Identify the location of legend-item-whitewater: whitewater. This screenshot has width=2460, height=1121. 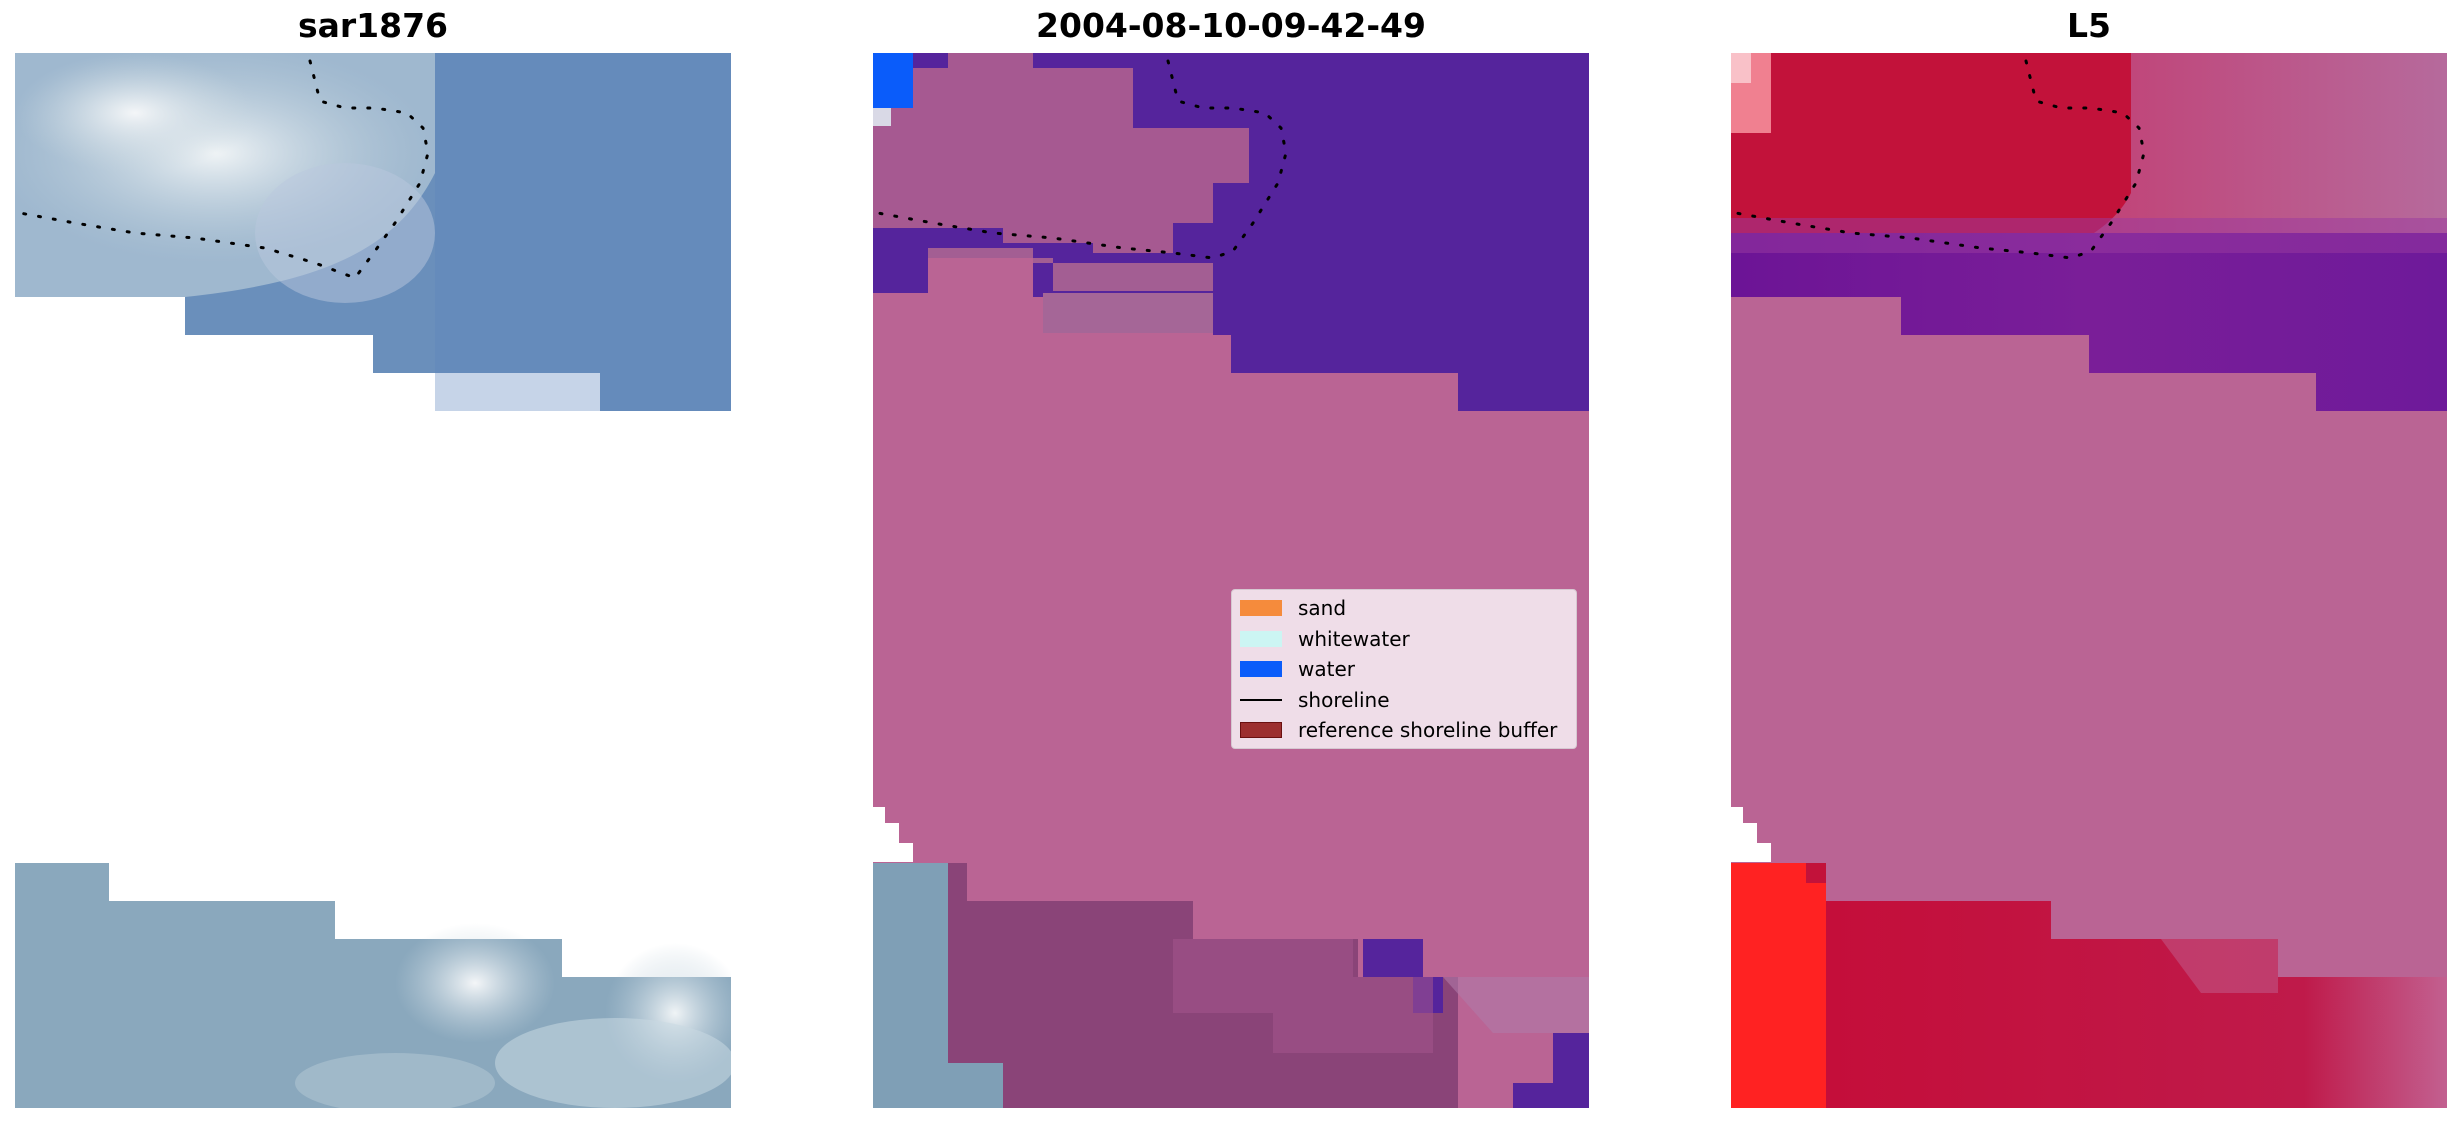
(1408, 639).